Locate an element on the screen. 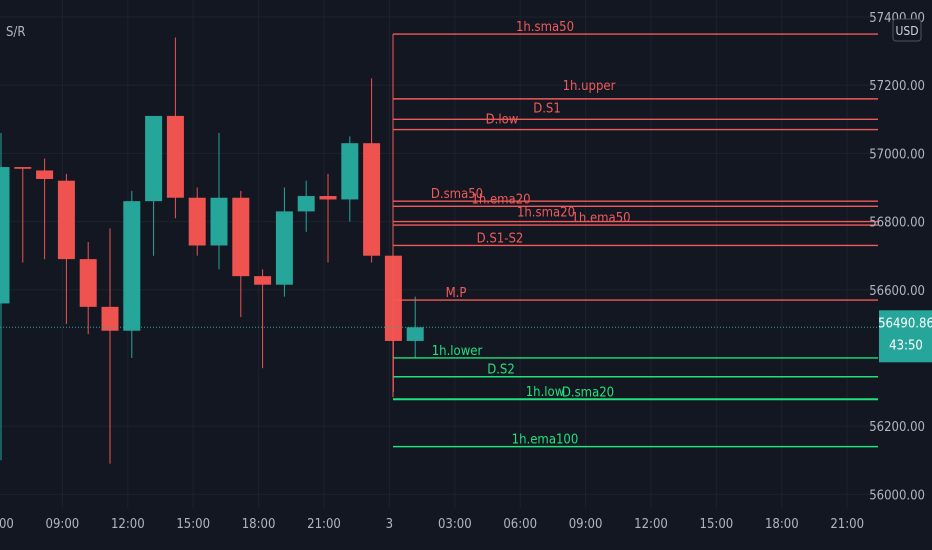  price-tag-background is located at coordinates (905, 336).